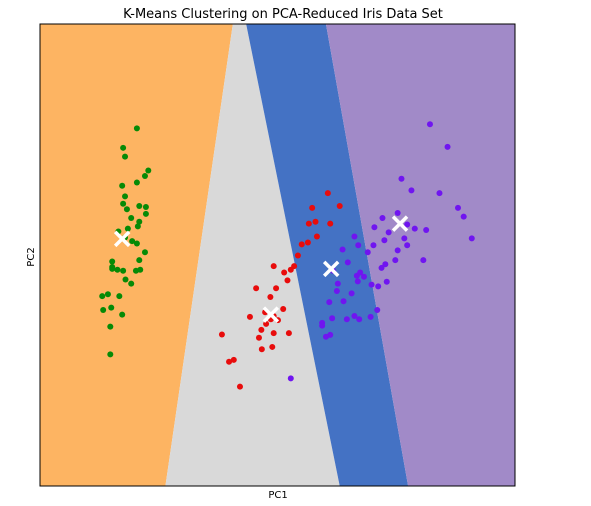 This screenshot has height=506, width=591. What do you see at coordinates (331, 269) in the screenshot?
I see `centroid-blue` at bounding box center [331, 269].